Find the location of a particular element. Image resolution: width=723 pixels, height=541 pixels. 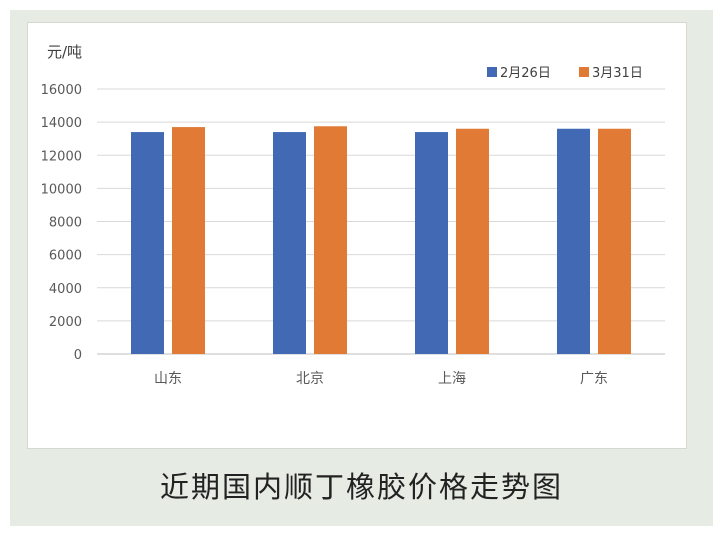

category-label: 山东 is located at coordinates (168, 379).